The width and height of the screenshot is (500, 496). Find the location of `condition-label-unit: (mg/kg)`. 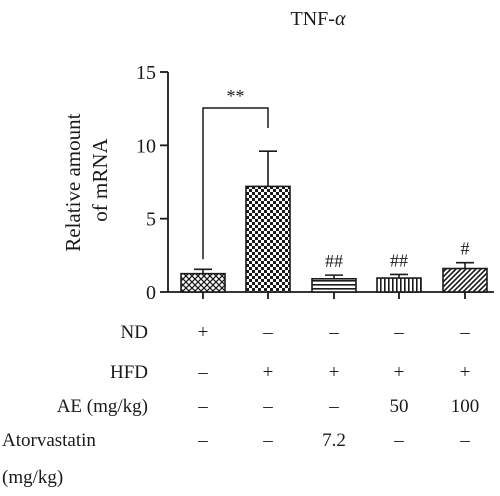

condition-label-unit: (mg/kg) is located at coordinates (32, 477).